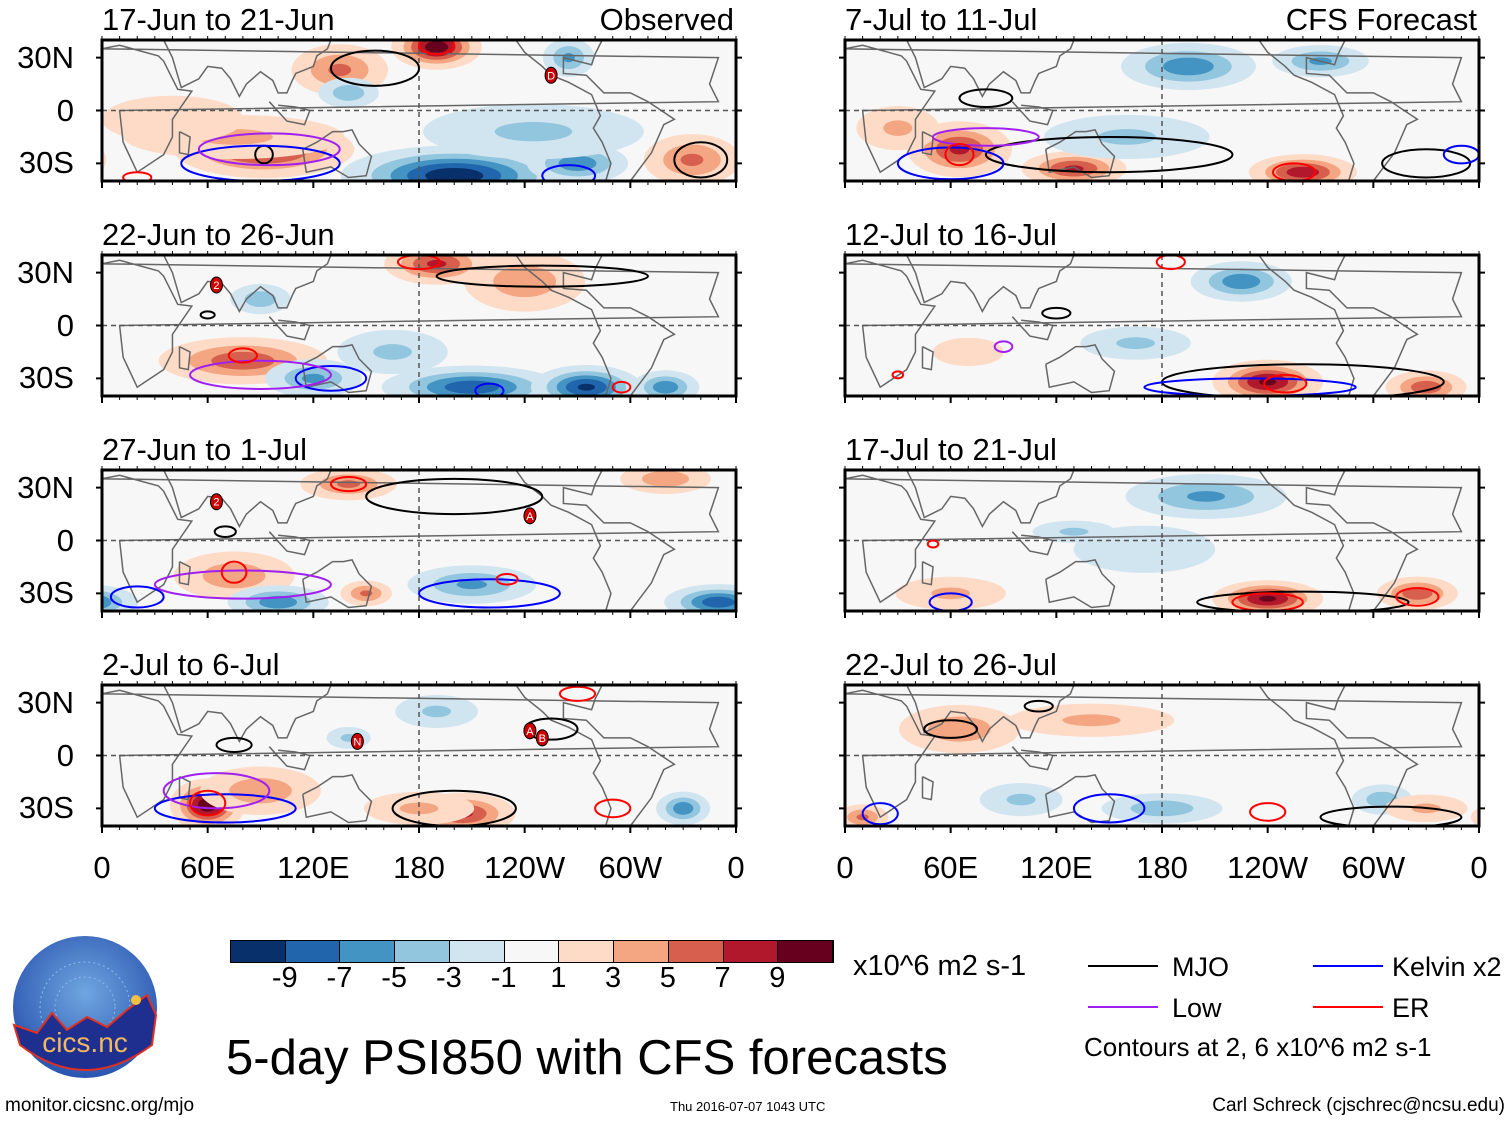 This screenshot has width=1510, height=1121. What do you see at coordinates (951, 664) in the screenshot?
I see `panel-title: 22-Jul to 26-Jul` at bounding box center [951, 664].